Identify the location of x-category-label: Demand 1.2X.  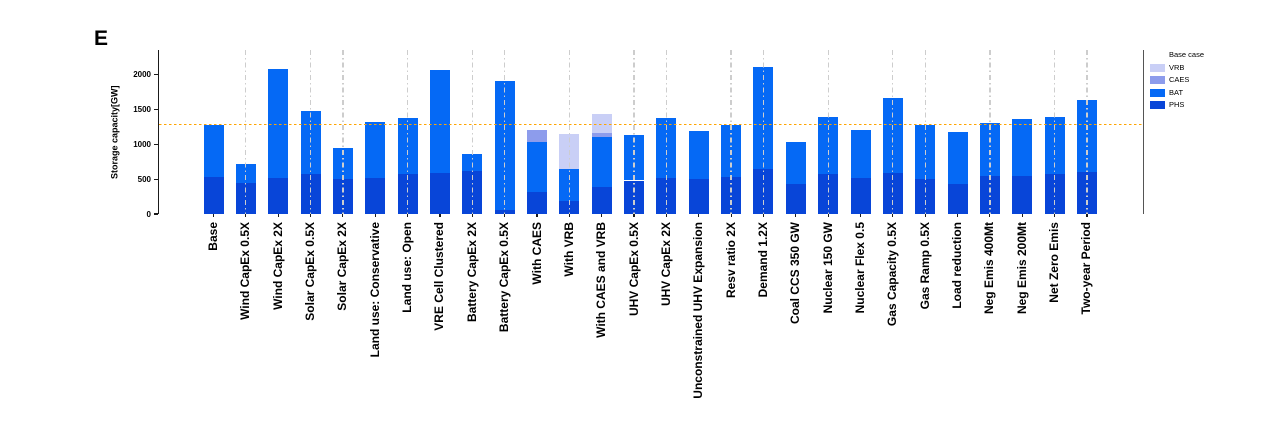
(762, 260).